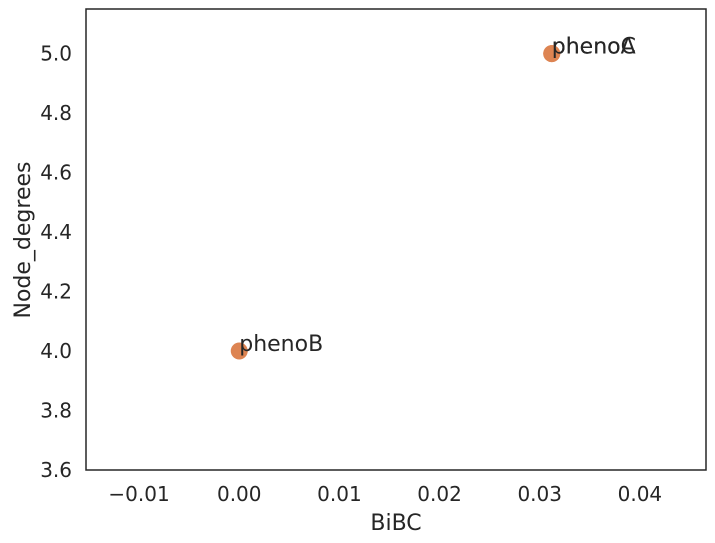 The width and height of the screenshot is (715, 543). I want to click on x-tick-label: 0.00, so click(239, 494).